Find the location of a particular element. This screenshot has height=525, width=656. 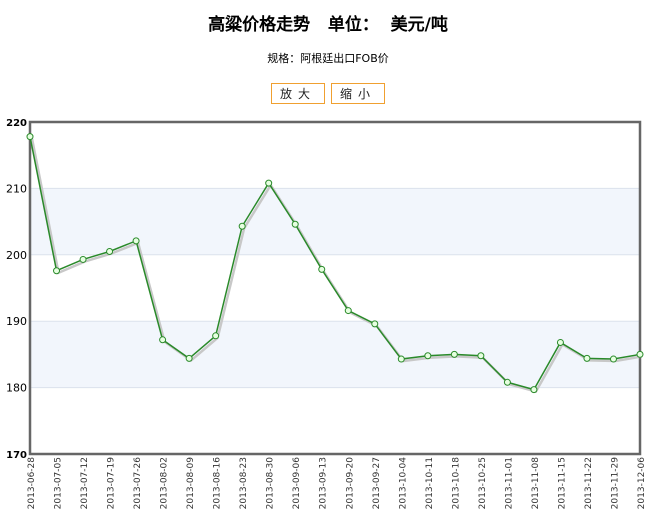

x-tick-label: 2013-11-01 is located at coordinates (509, 483).